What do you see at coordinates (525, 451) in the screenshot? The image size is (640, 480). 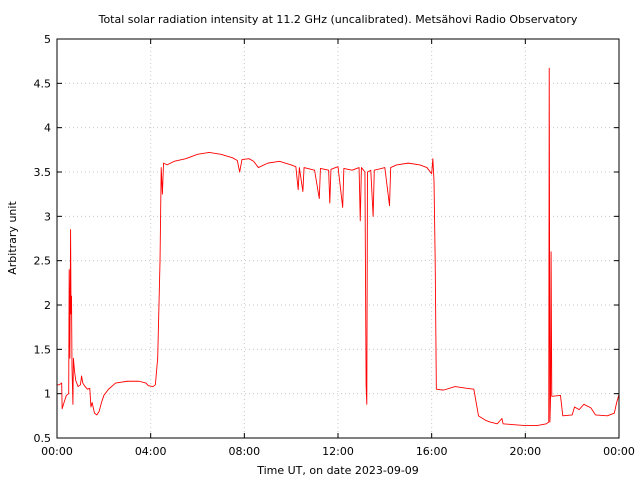 I see `x-tick-label: 20:00` at bounding box center [525, 451].